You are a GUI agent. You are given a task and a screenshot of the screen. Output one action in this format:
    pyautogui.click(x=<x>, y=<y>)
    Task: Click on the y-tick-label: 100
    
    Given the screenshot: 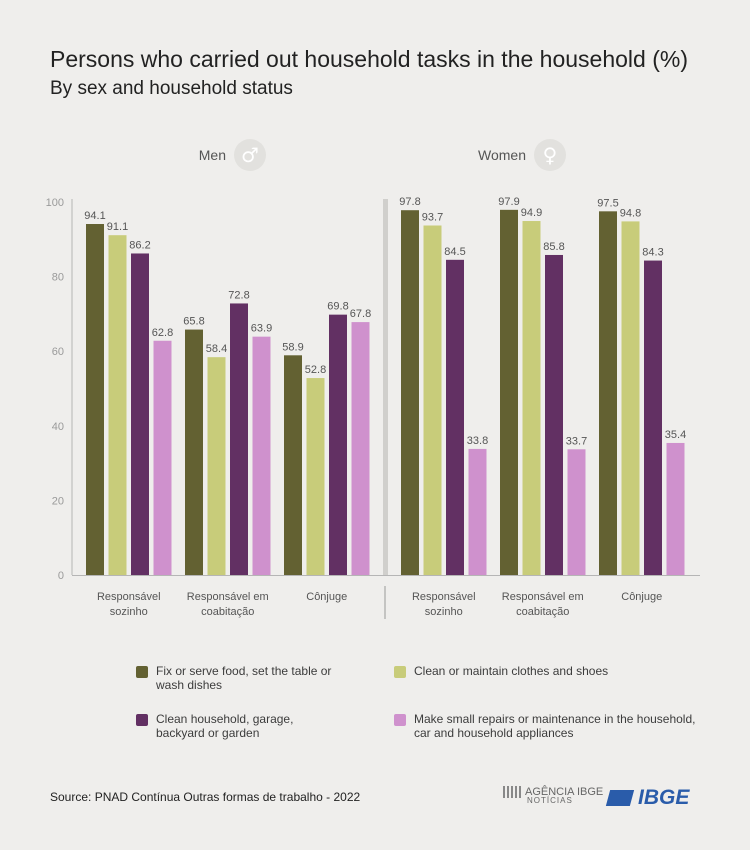 What is the action you would take?
    pyautogui.click(x=55, y=203)
    